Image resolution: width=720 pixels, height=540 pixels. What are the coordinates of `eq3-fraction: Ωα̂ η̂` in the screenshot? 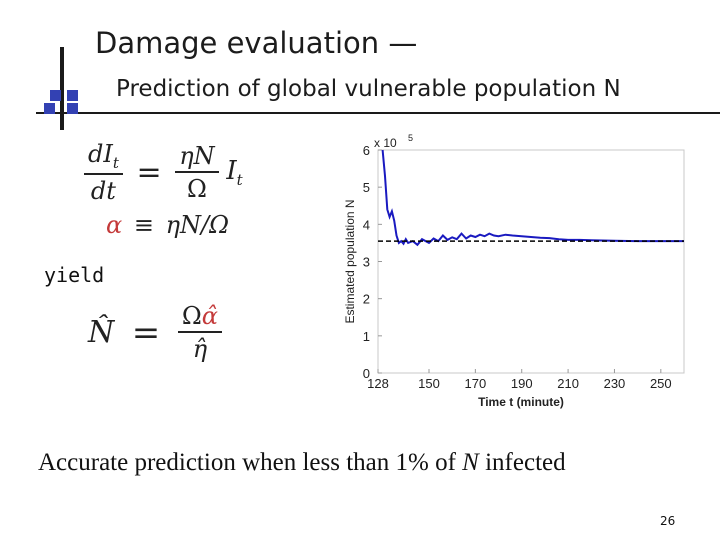 It's located at (199, 332).